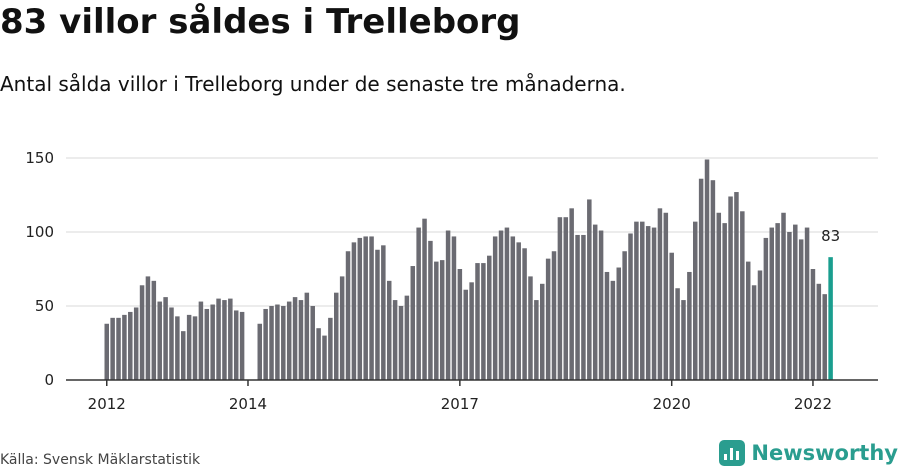 This screenshot has width=900, height=474. I want to click on y-tick-label: 150, so click(39, 158).